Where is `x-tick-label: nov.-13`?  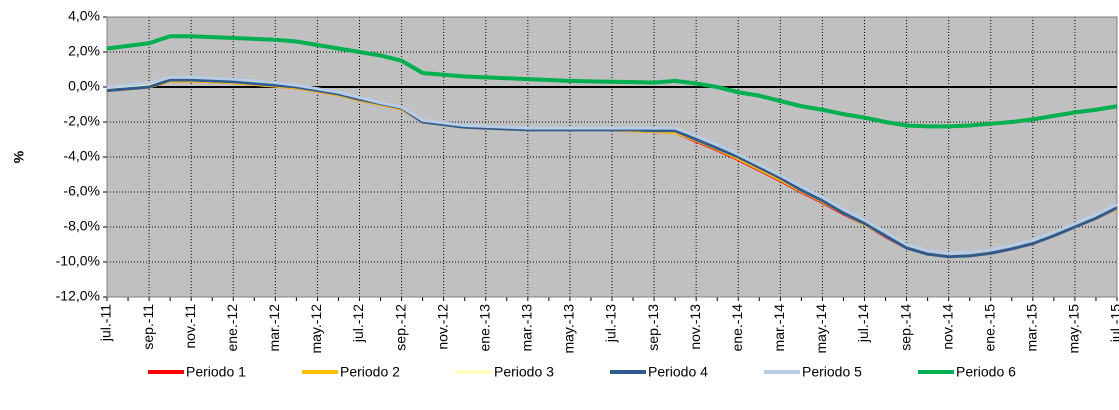 x-tick-label: nov.-13 is located at coordinates (695, 327).